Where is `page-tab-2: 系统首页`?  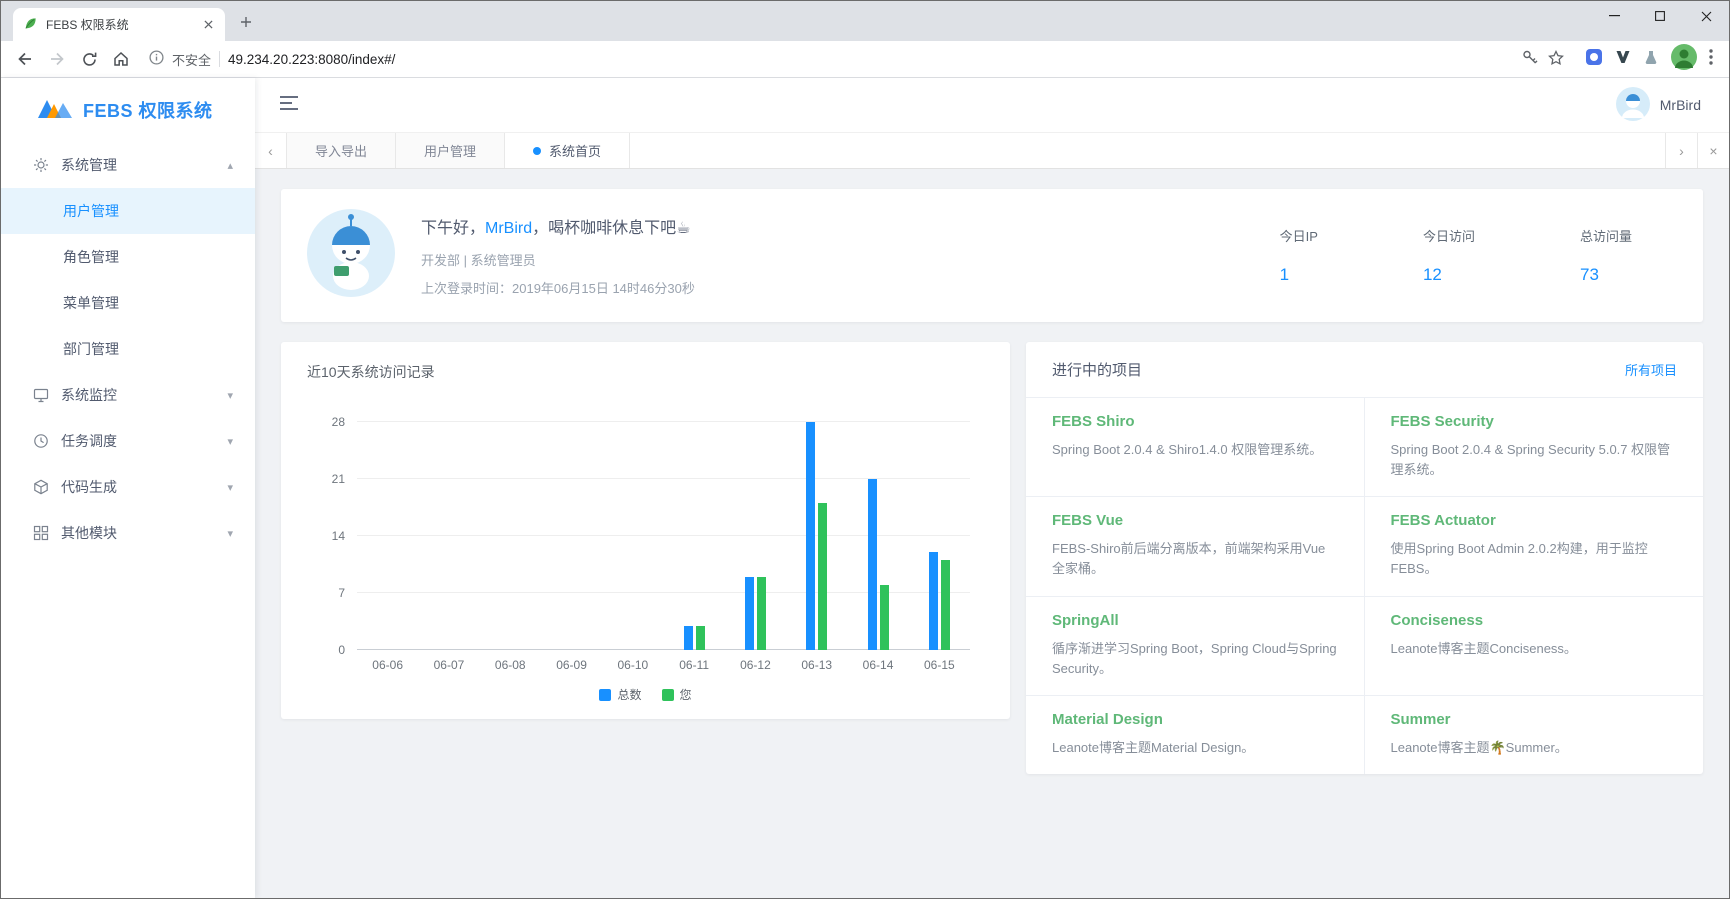
page-tab-2: 系统首页 is located at coordinates (568, 150).